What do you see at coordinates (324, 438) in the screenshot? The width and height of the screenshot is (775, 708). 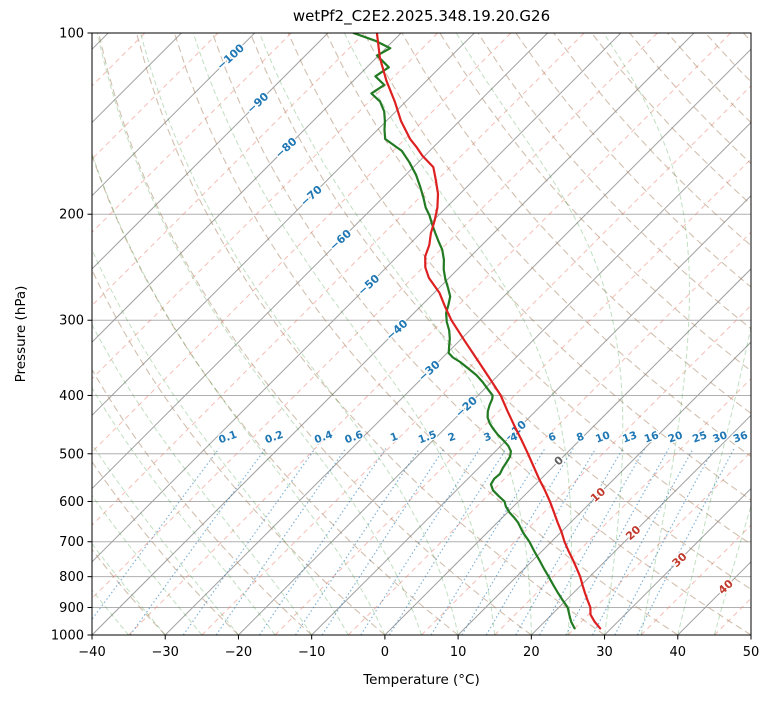 I see `svg-text: 0.4` at bounding box center [324, 438].